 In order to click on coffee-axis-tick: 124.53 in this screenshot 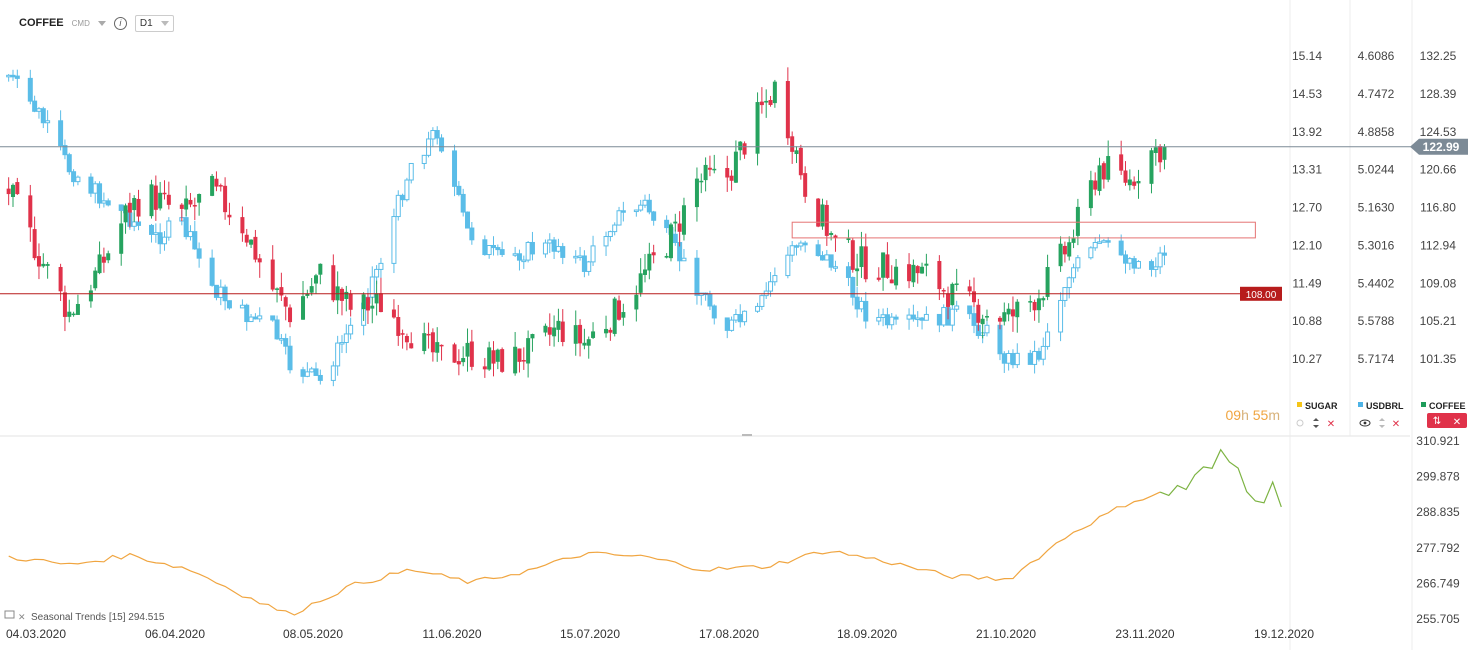, I will do `click(1438, 132)`.